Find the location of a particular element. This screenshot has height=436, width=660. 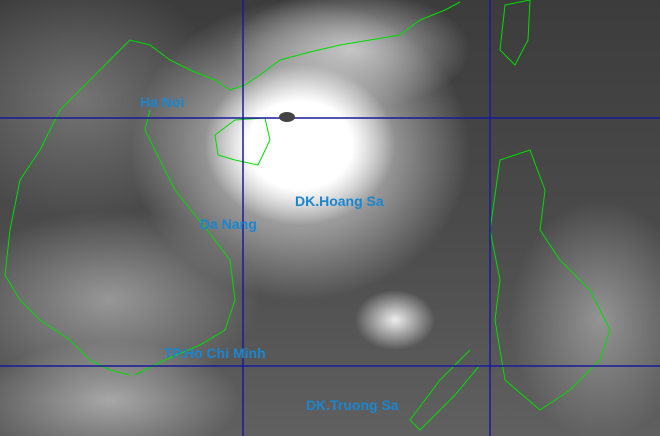

coastline-china is located at coordinates (352, 43).